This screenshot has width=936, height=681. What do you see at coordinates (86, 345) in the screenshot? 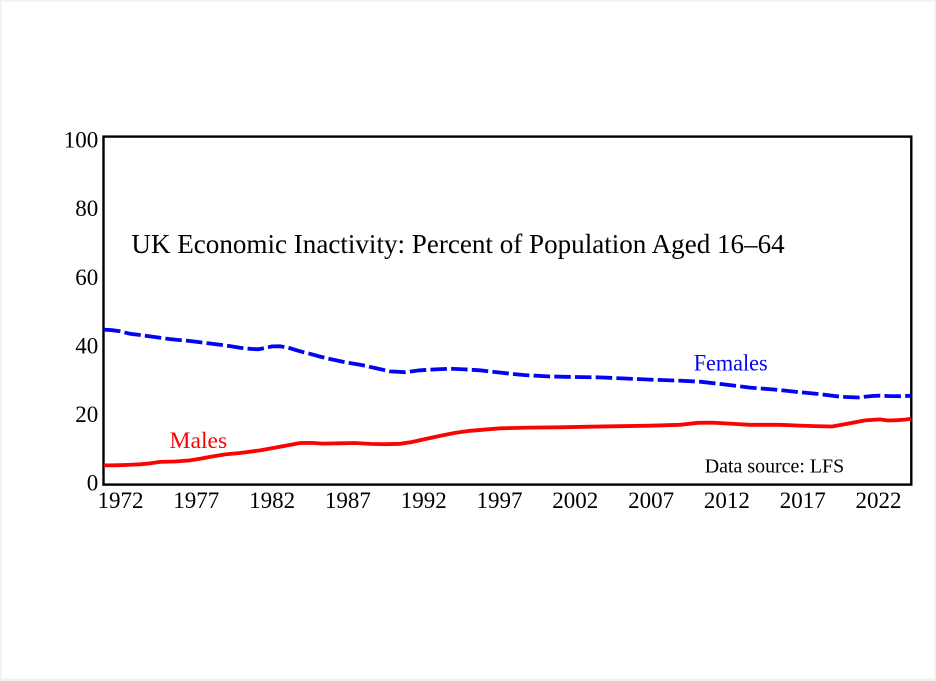
I see `svg-text: 40` at bounding box center [86, 345].